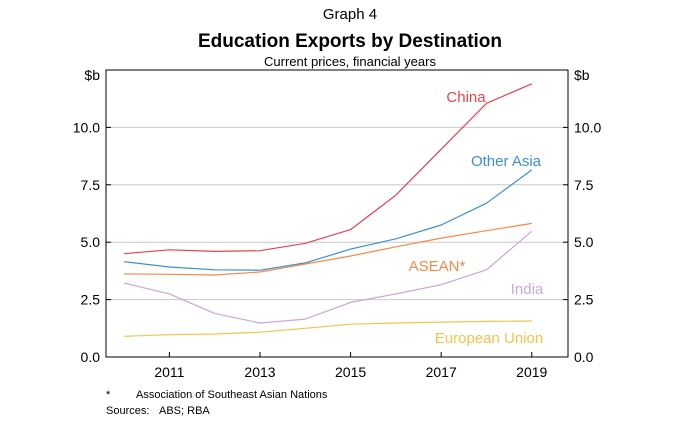  I want to click on y-tick-right-3: 7.5, so click(584, 185).